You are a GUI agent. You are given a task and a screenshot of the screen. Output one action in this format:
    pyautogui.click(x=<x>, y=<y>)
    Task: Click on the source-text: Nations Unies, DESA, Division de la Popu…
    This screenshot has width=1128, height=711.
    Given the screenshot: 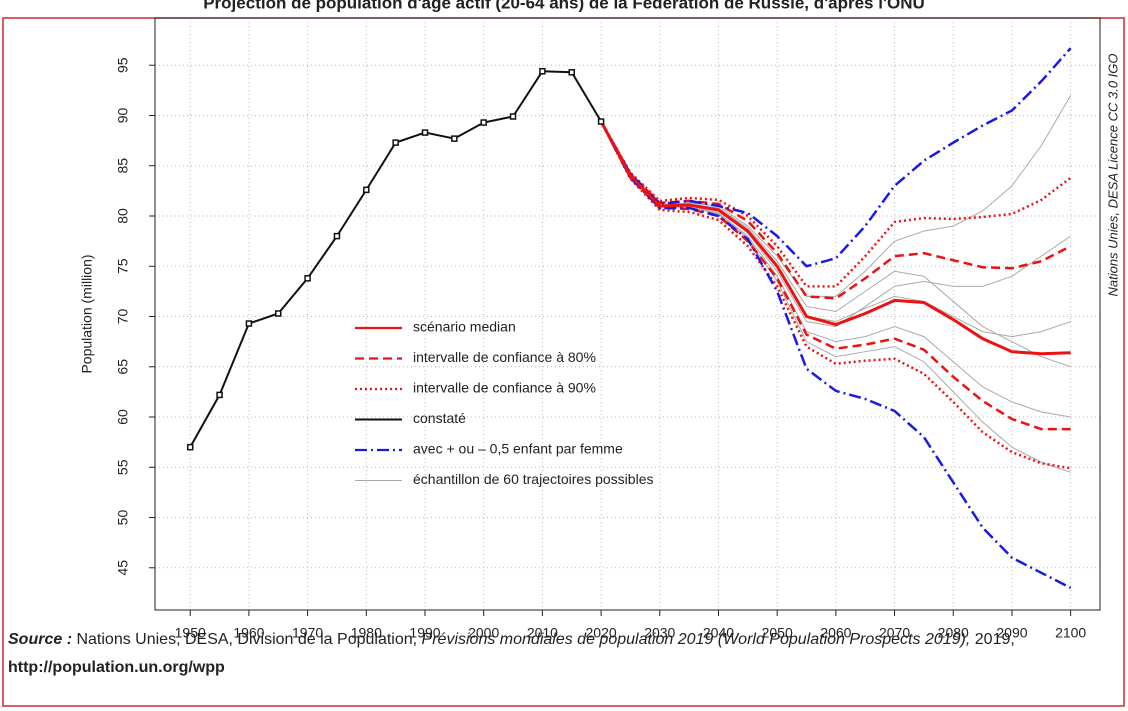 What is the action you would take?
    pyautogui.click(x=247, y=639)
    